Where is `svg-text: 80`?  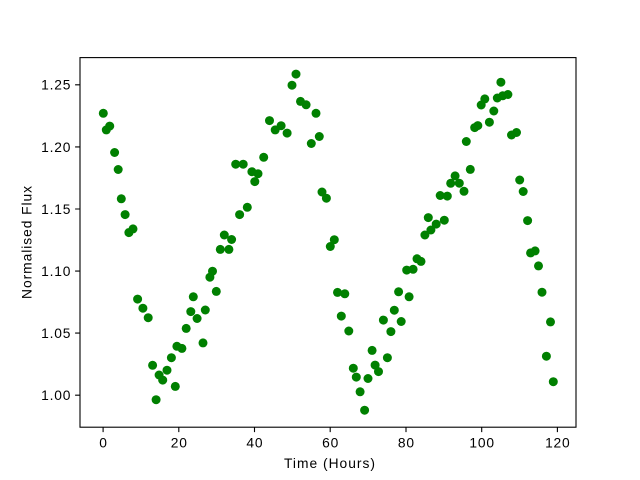 svg-text: 80 is located at coordinates (406, 443).